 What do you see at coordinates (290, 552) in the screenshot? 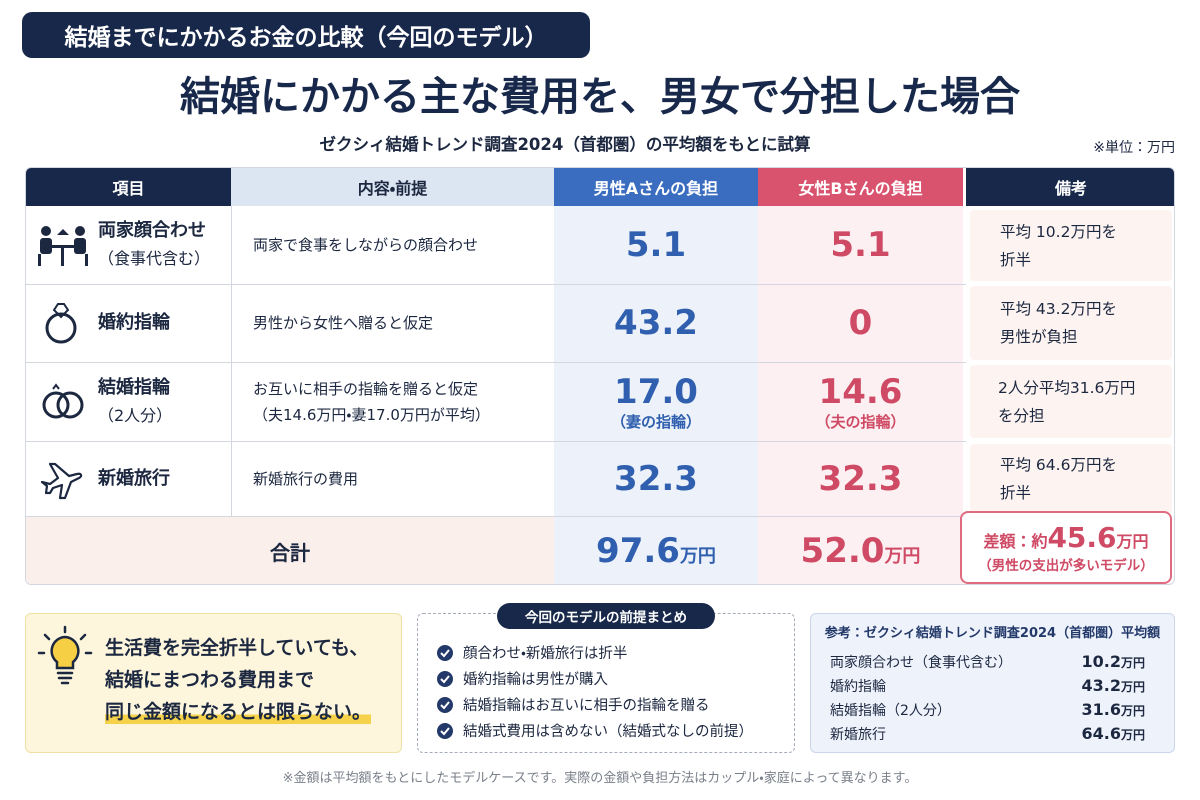
I see `total-label: 合計` at bounding box center [290, 552].